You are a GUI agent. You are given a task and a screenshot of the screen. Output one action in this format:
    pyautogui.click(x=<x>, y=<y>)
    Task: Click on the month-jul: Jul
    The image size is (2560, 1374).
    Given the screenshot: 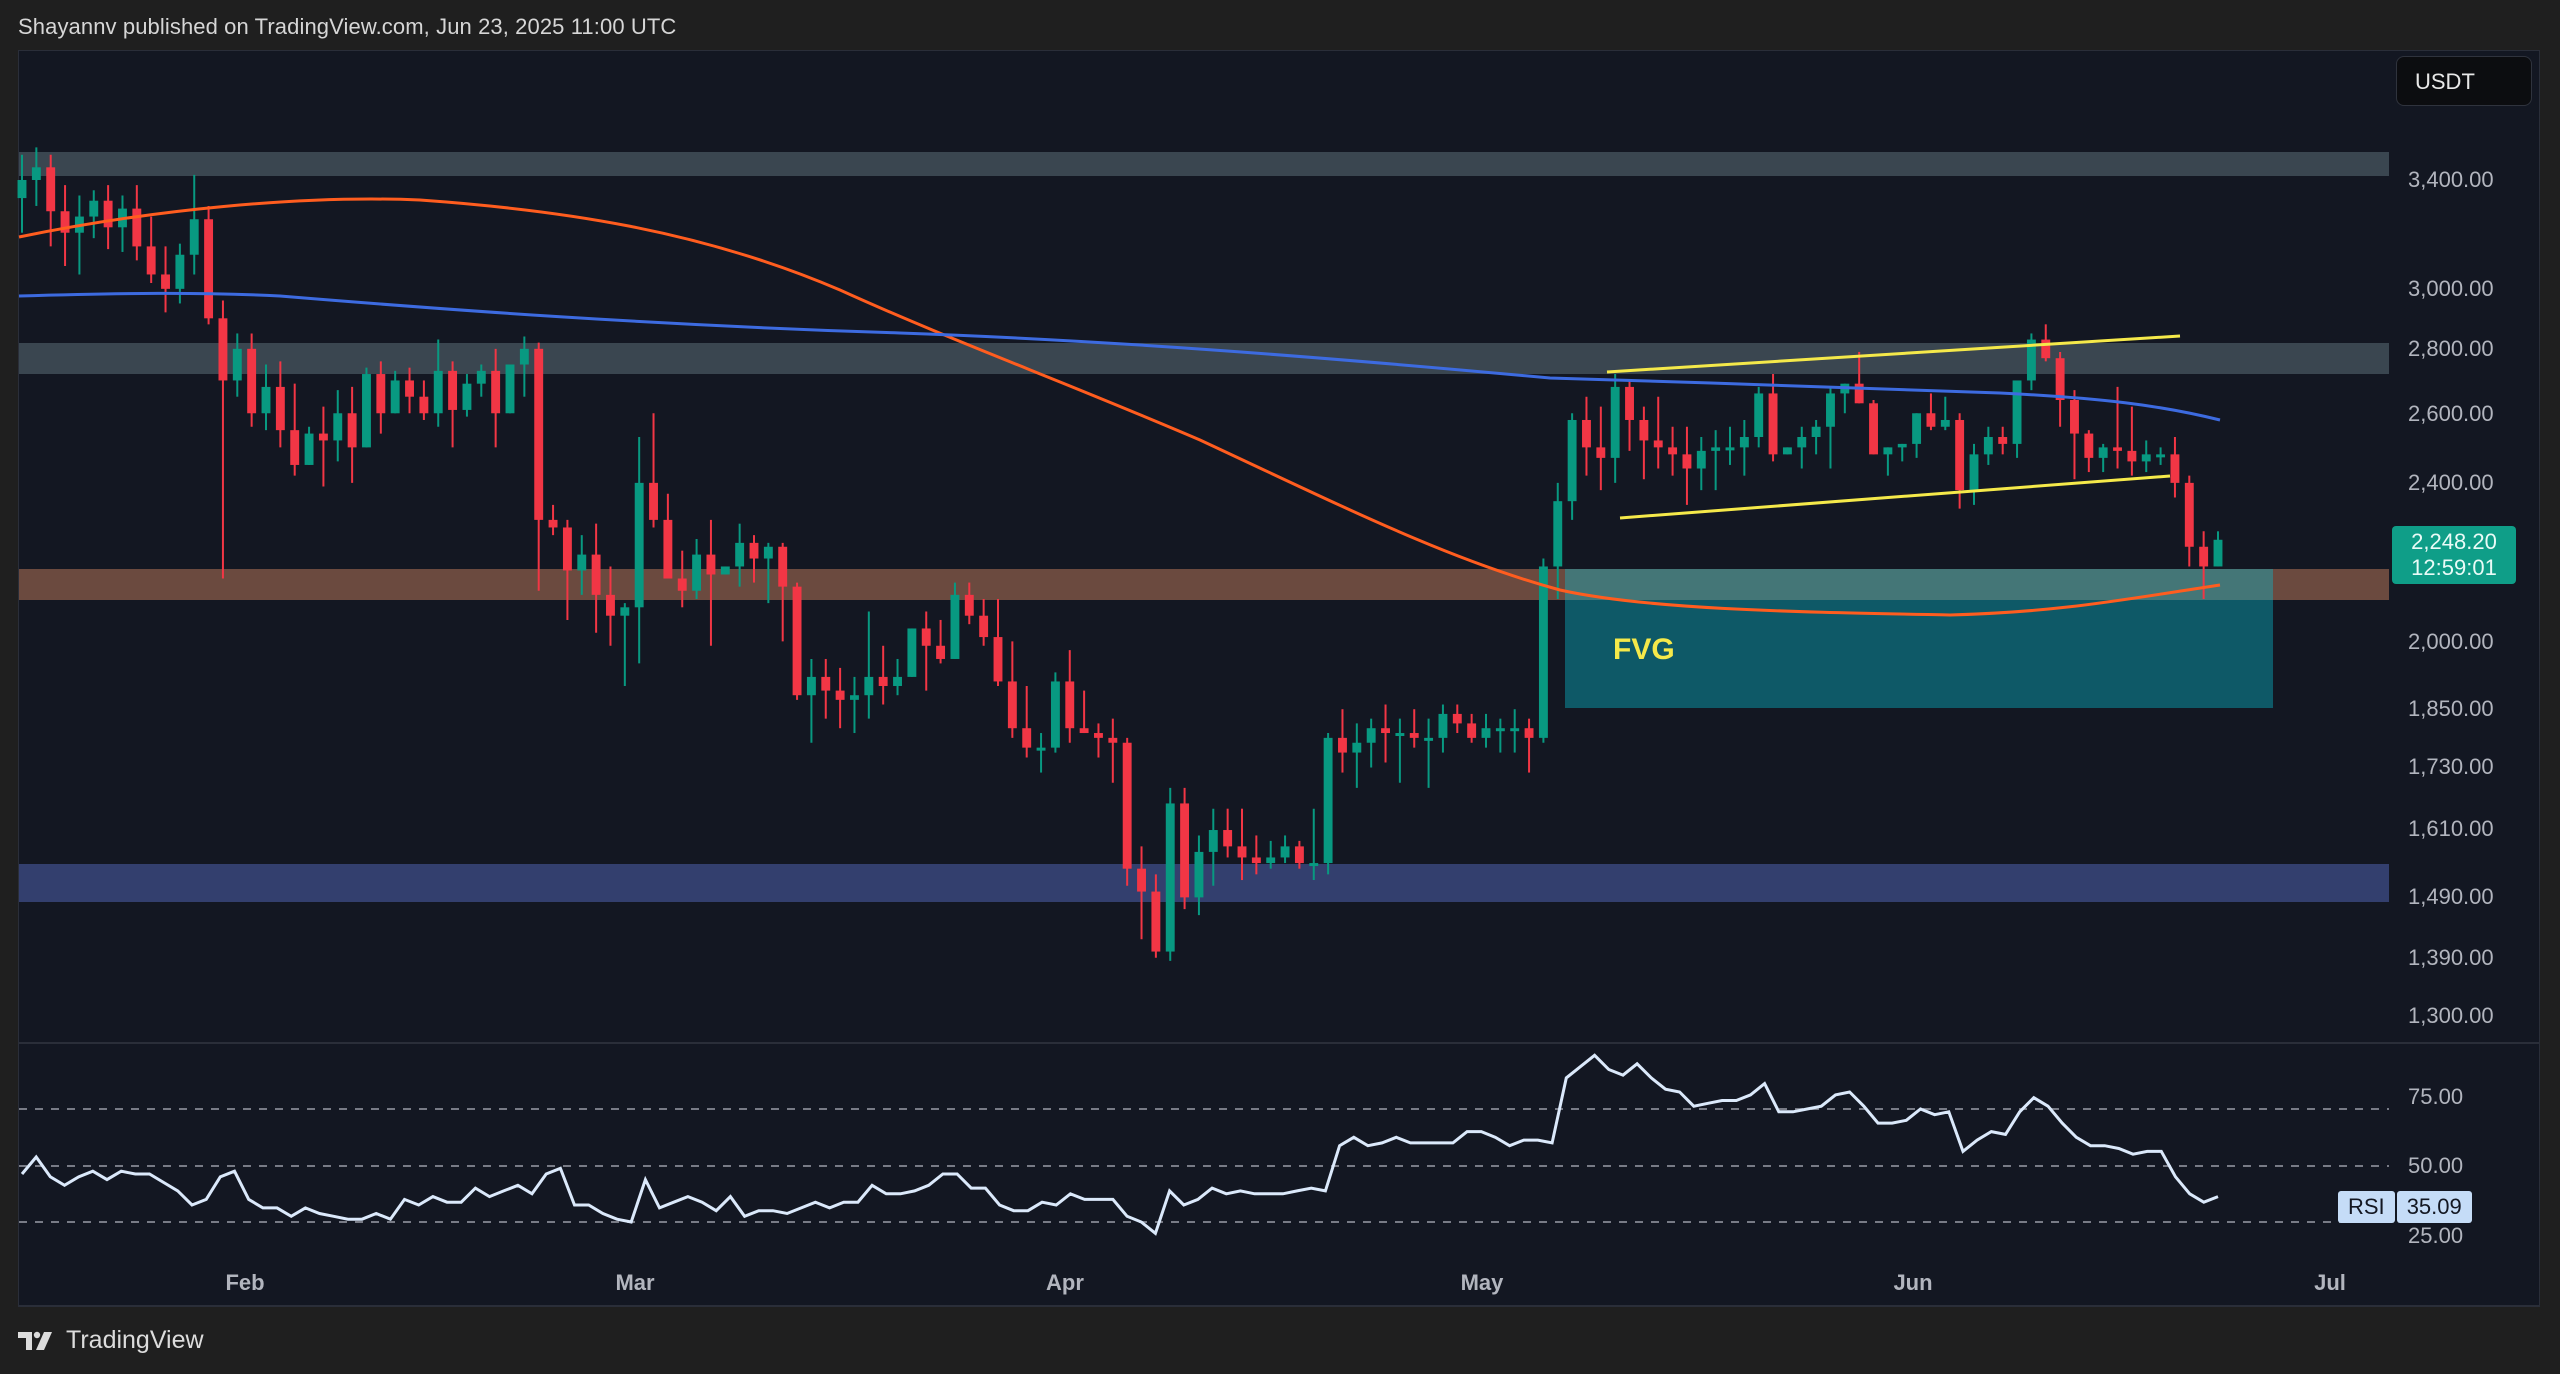 What is the action you would take?
    pyautogui.click(x=2330, y=1282)
    